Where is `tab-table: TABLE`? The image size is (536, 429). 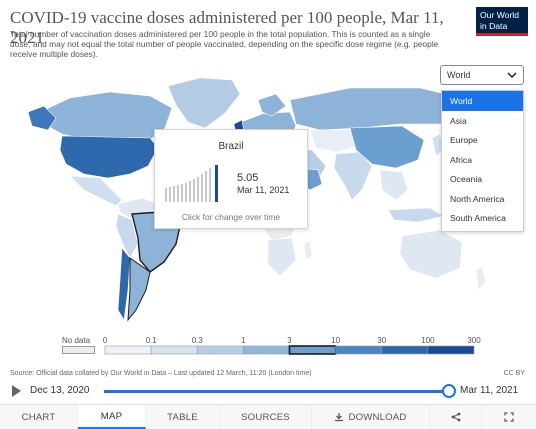 tab-table: TABLE is located at coordinates (183, 417).